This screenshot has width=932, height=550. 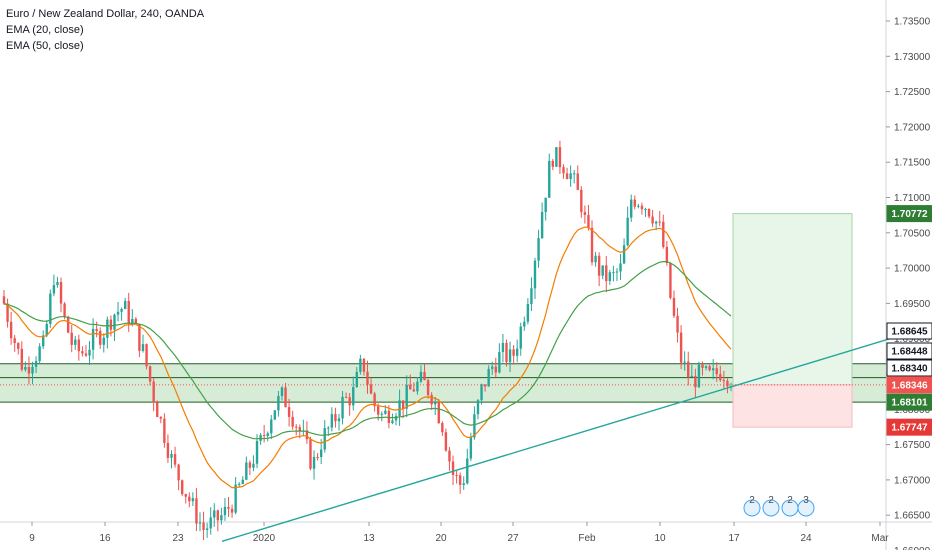 I want to click on x-tick-label: 23, so click(x=178, y=538).